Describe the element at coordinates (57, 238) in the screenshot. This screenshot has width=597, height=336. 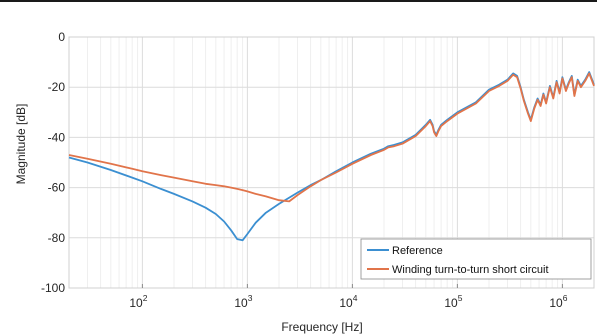
I see `y-tick-label: -80` at that location.